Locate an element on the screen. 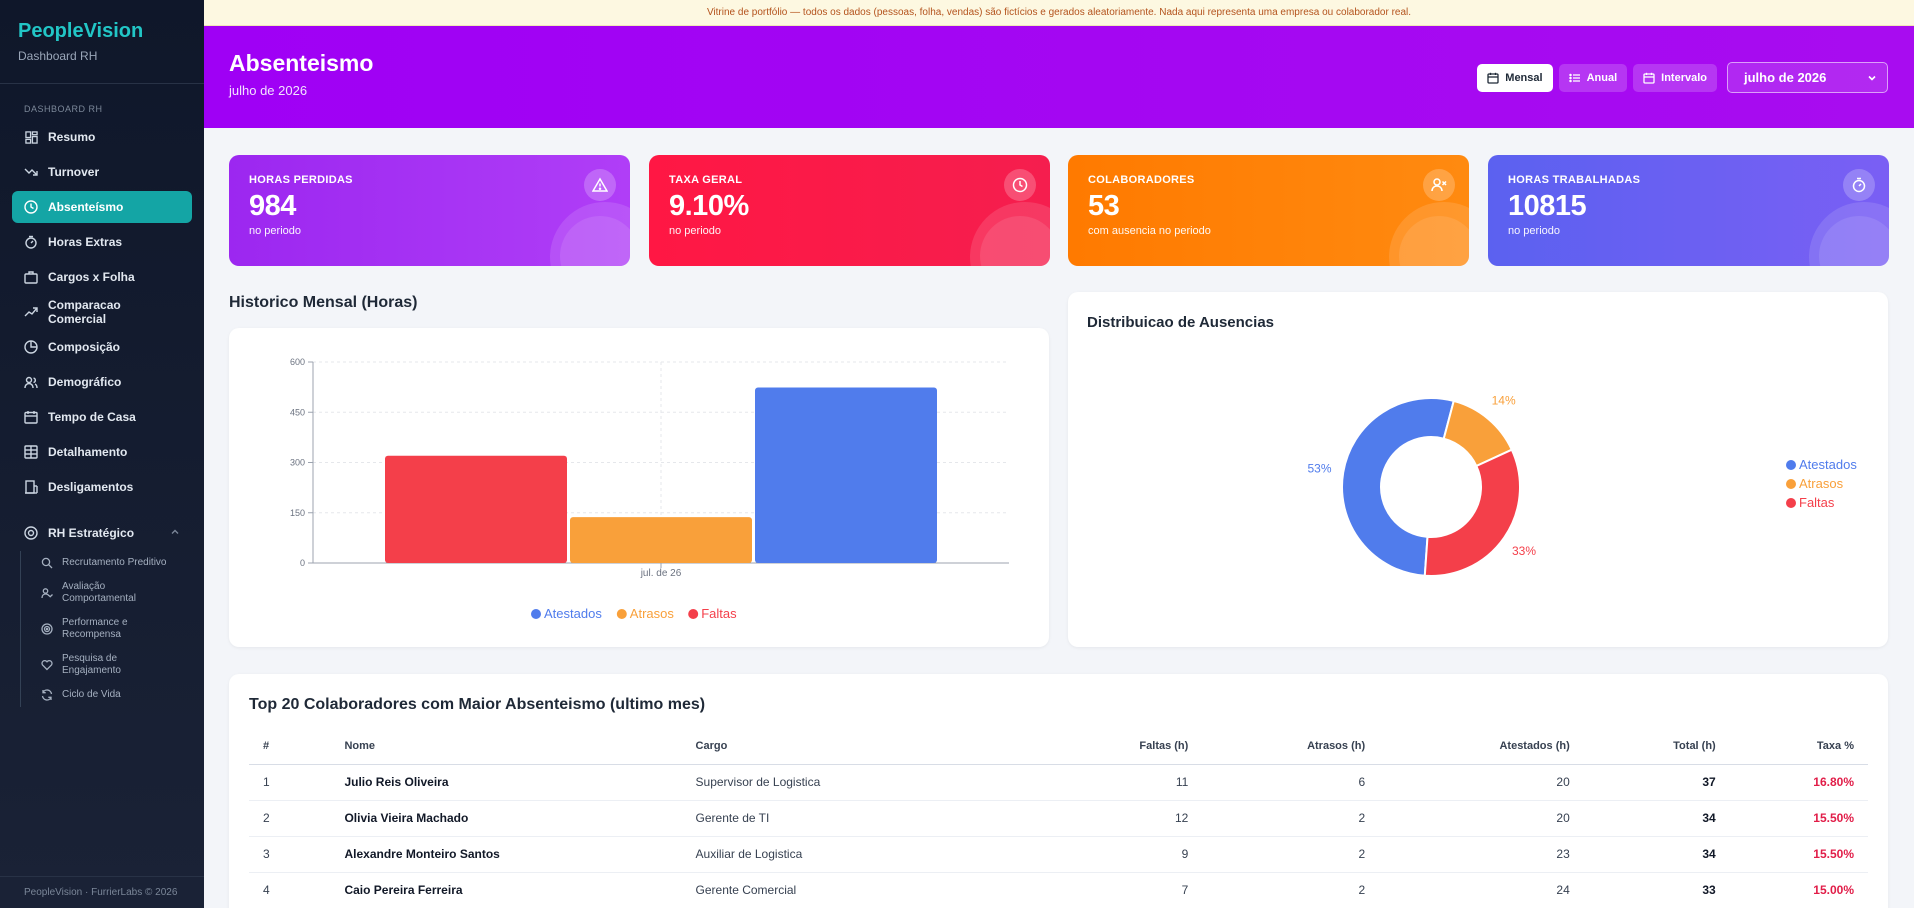 Image resolution: width=1914 pixels, height=908 pixels. bar-chart-title: Historico Mensal (Horas) is located at coordinates (323, 302).